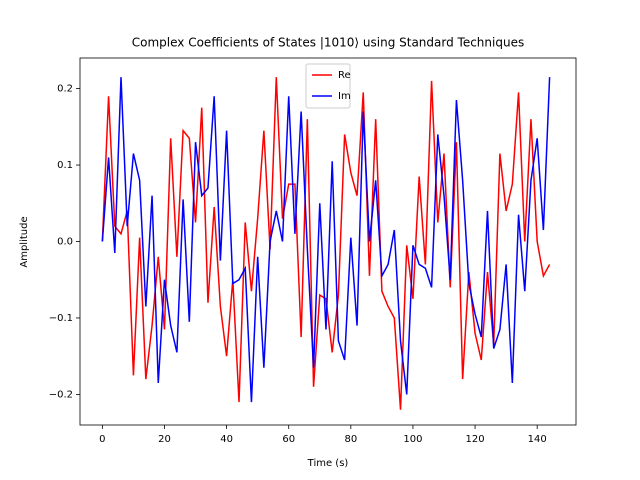 The image size is (640, 480). Describe the element at coordinates (61, 318) in the screenshot. I see `y-tick-label: −0.1` at that location.